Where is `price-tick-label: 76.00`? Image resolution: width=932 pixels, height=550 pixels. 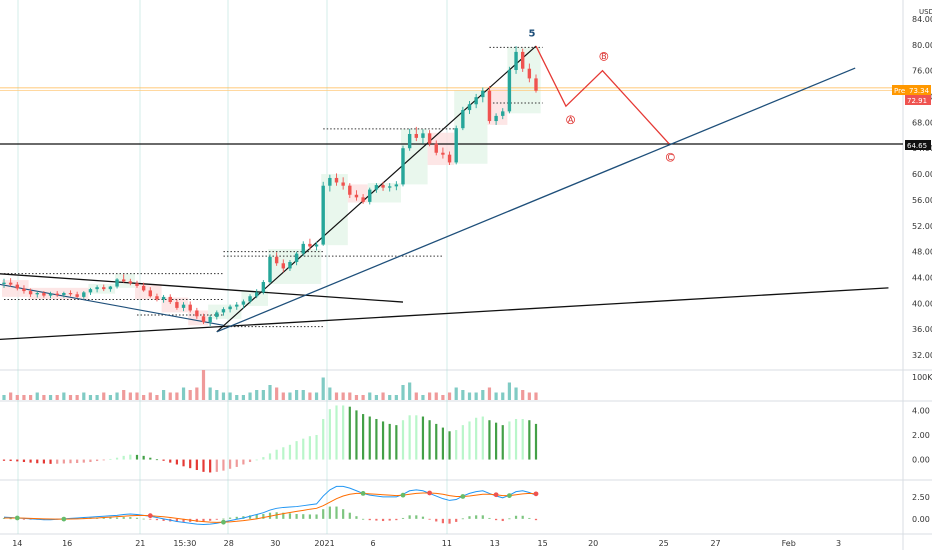
price-tick-label: 76.00 is located at coordinates (922, 71).